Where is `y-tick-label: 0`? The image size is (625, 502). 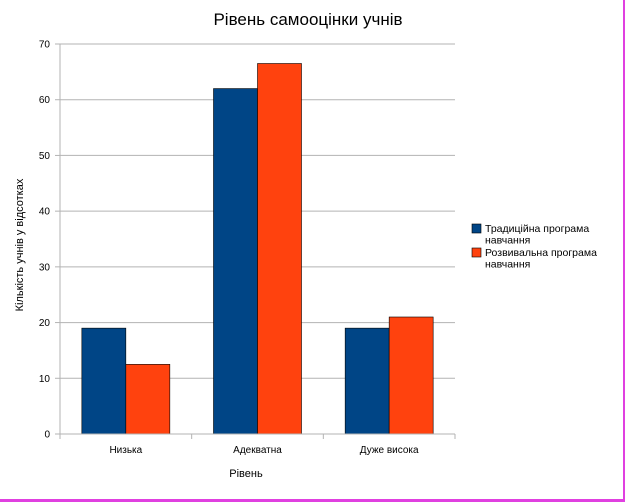
y-tick-label: 0 is located at coordinates (47, 435).